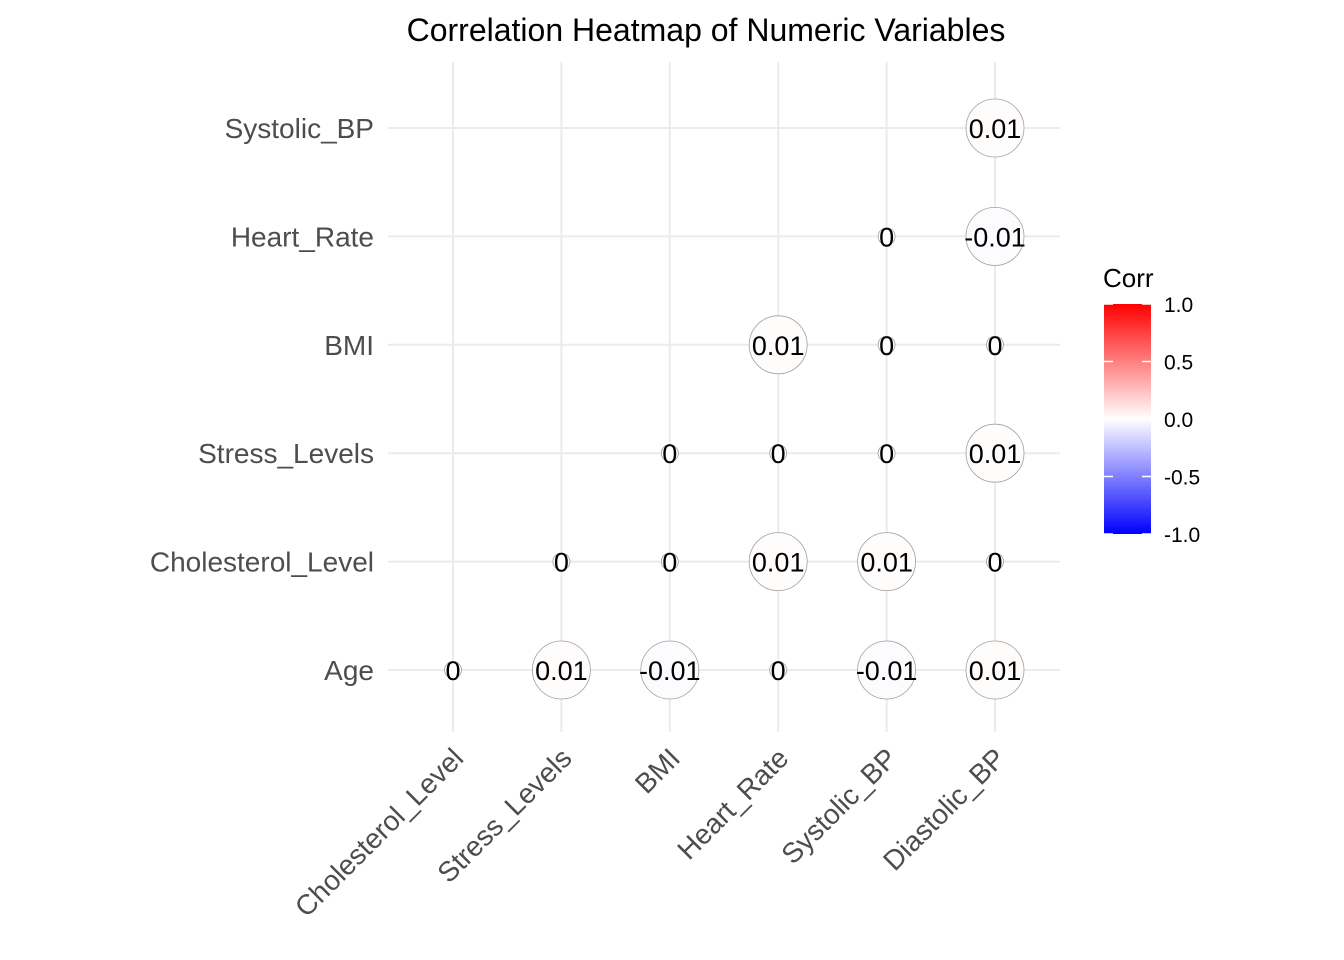  What do you see at coordinates (379, 832) in the screenshot?
I see `x-tick-label: Cholesterol_Level` at bounding box center [379, 832].